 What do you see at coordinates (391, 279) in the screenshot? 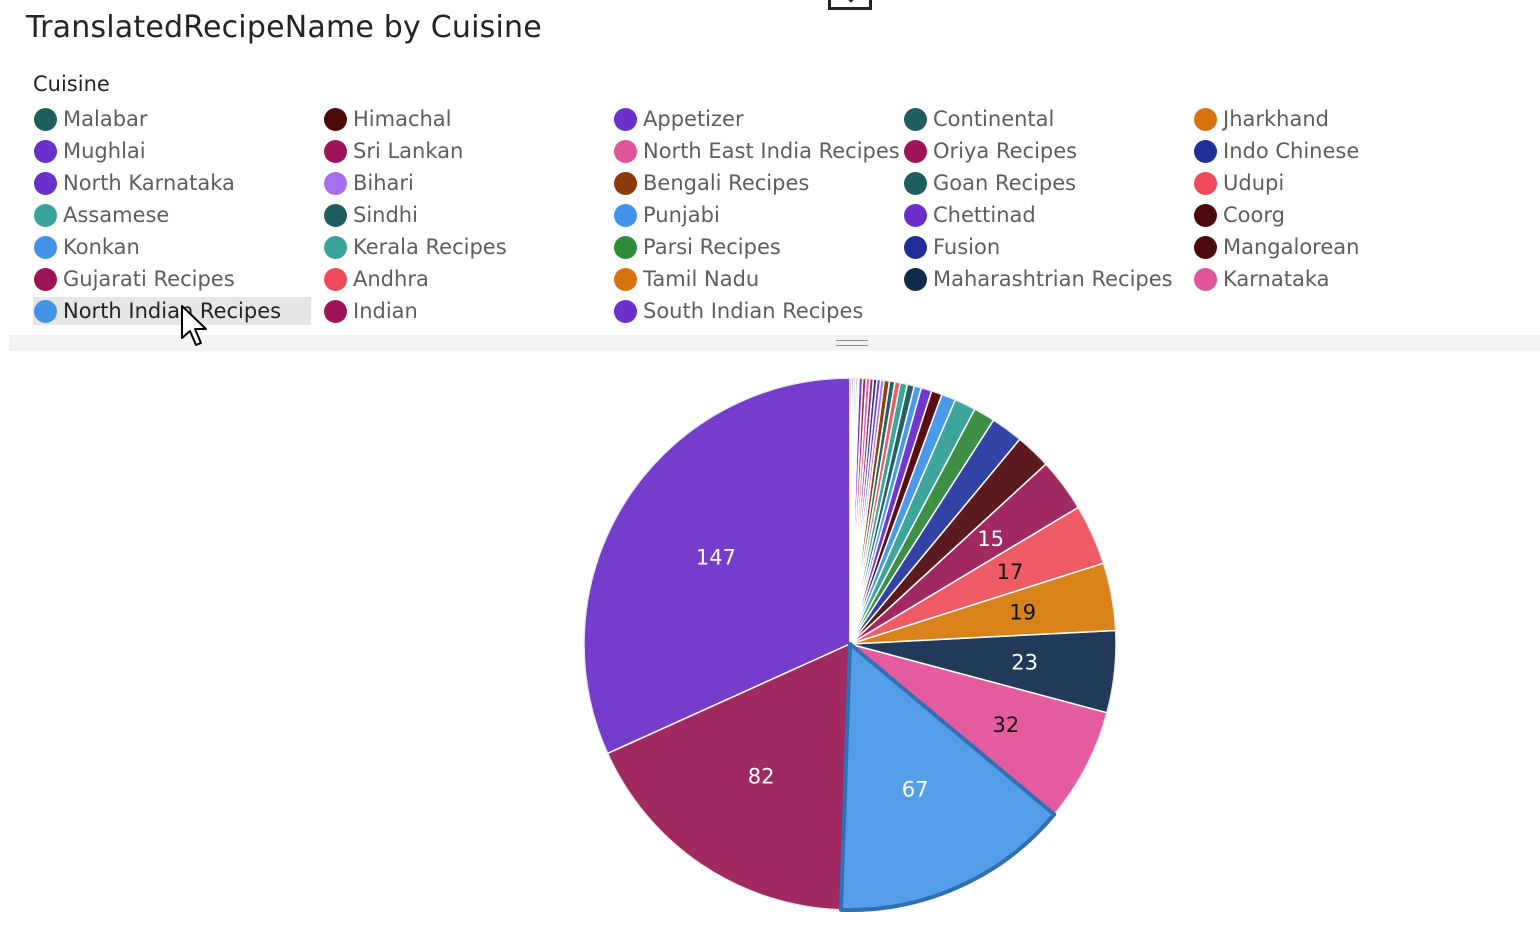
I see `legend-label: Andhra` at bounding box center [391, 279].